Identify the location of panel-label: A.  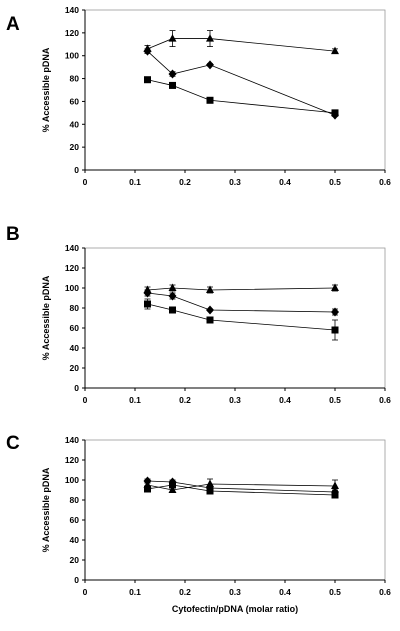
(13, 24).